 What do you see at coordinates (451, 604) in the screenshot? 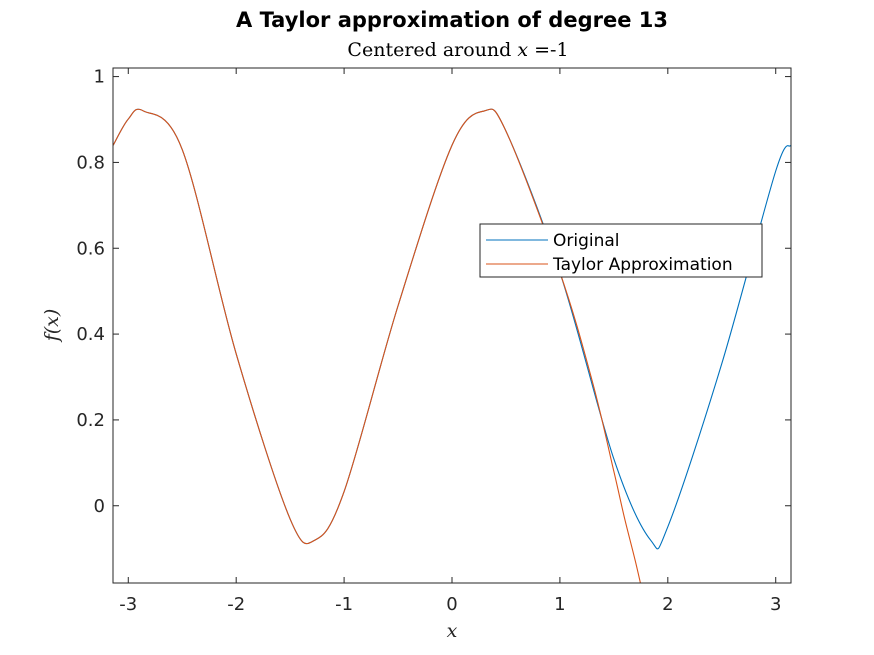
I see `x-tick-label: 0` at bounding box center [451, 604].